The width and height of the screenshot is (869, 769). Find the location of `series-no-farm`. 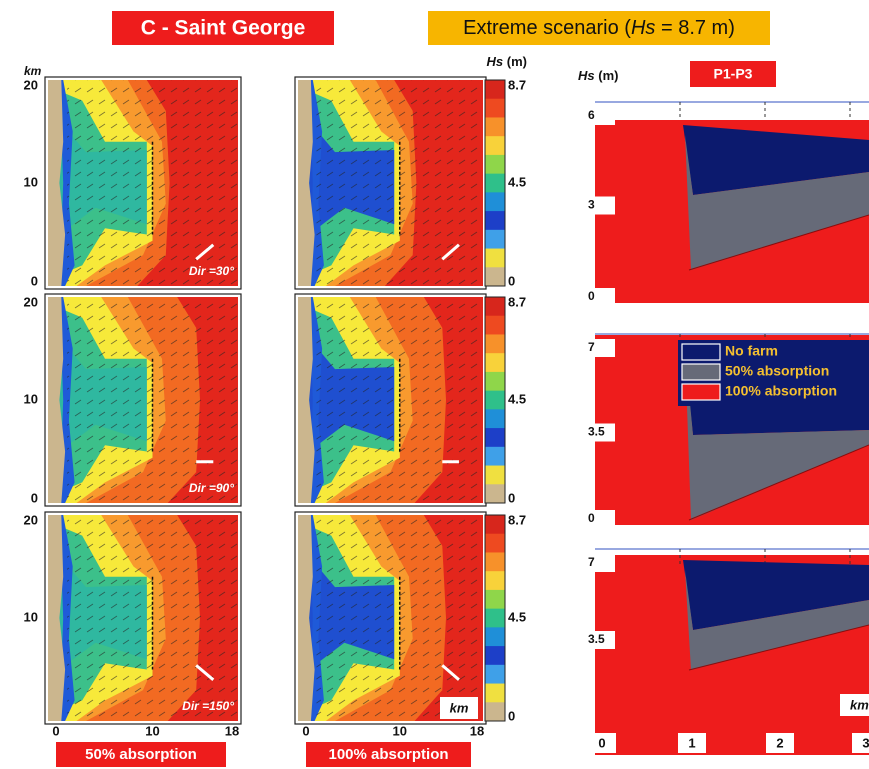

series-no-farm is located at coordinates (776, 595).